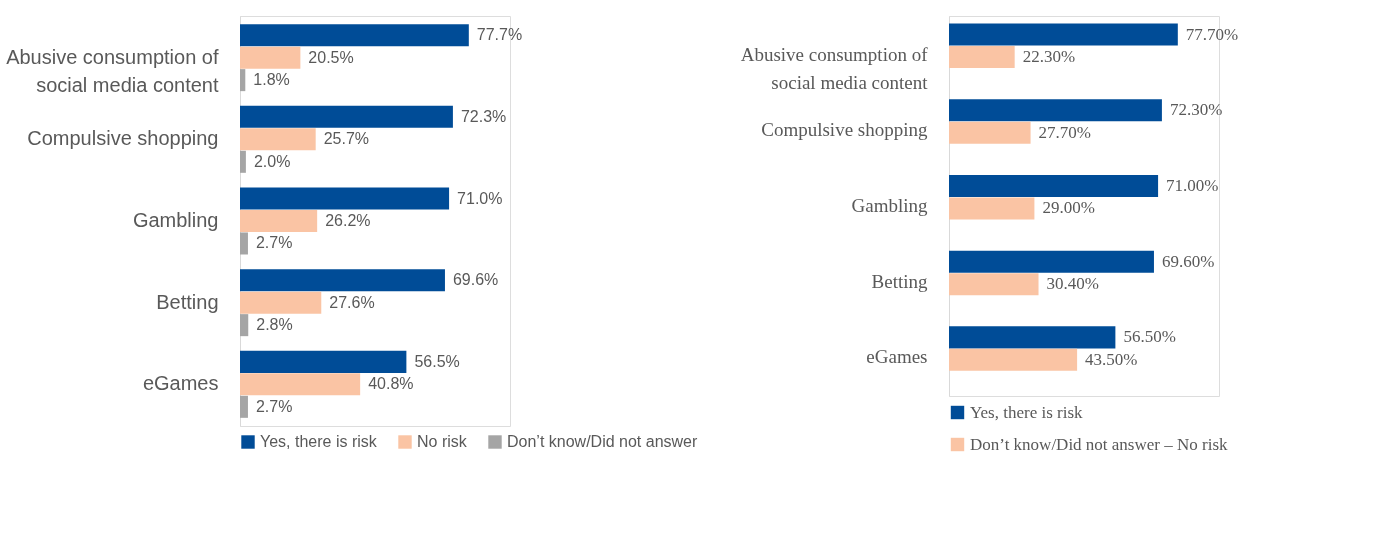  What do you see at coordinates (437, 361) in the screenshot?
I see `data-label: 56.5%` at bounding box center [437, 361].